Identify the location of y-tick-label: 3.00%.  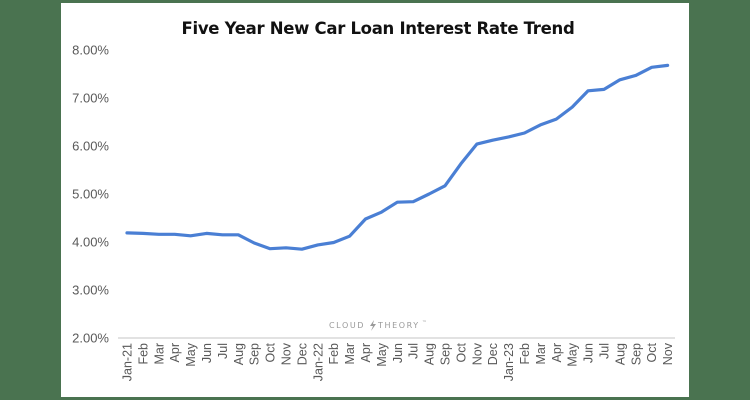
(90, 290).